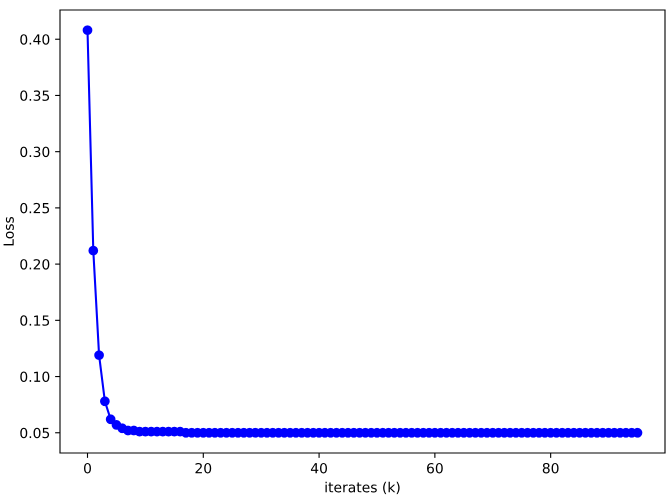 The height and width of the screenshot is (503, 671). What do you see at coordinates (203, 468) in the screenshot?
I see `x-tick-label: 20` at bounding box center [203, 468].